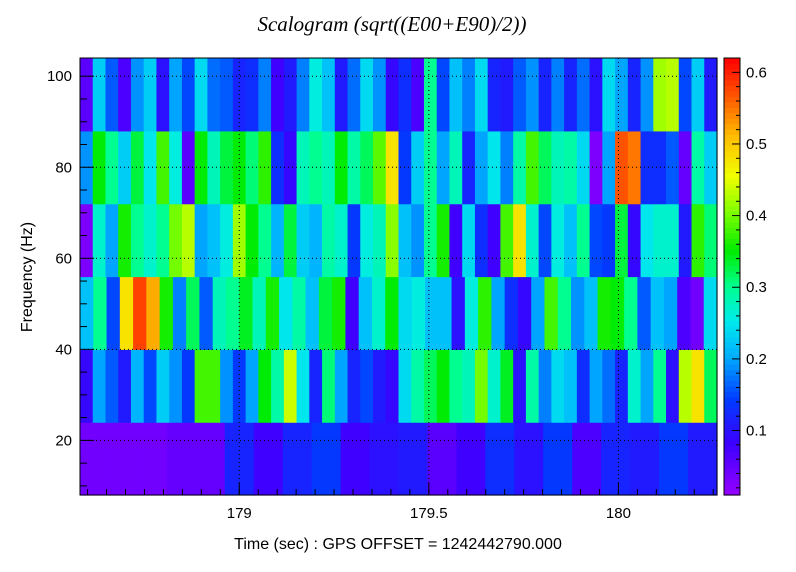  What do you see at coordinates (429, 513) in the screenshot?
I see `x-tick-label: 179.5` at bounding box center [429, 513].